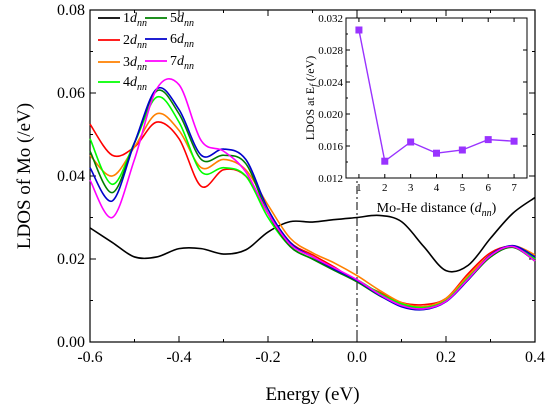 This screenshot has width=550, height=409. Describe the element at coordinates (330, 115) in the screenshot. I see `inset-y-tick-label: 0.020` at that location.